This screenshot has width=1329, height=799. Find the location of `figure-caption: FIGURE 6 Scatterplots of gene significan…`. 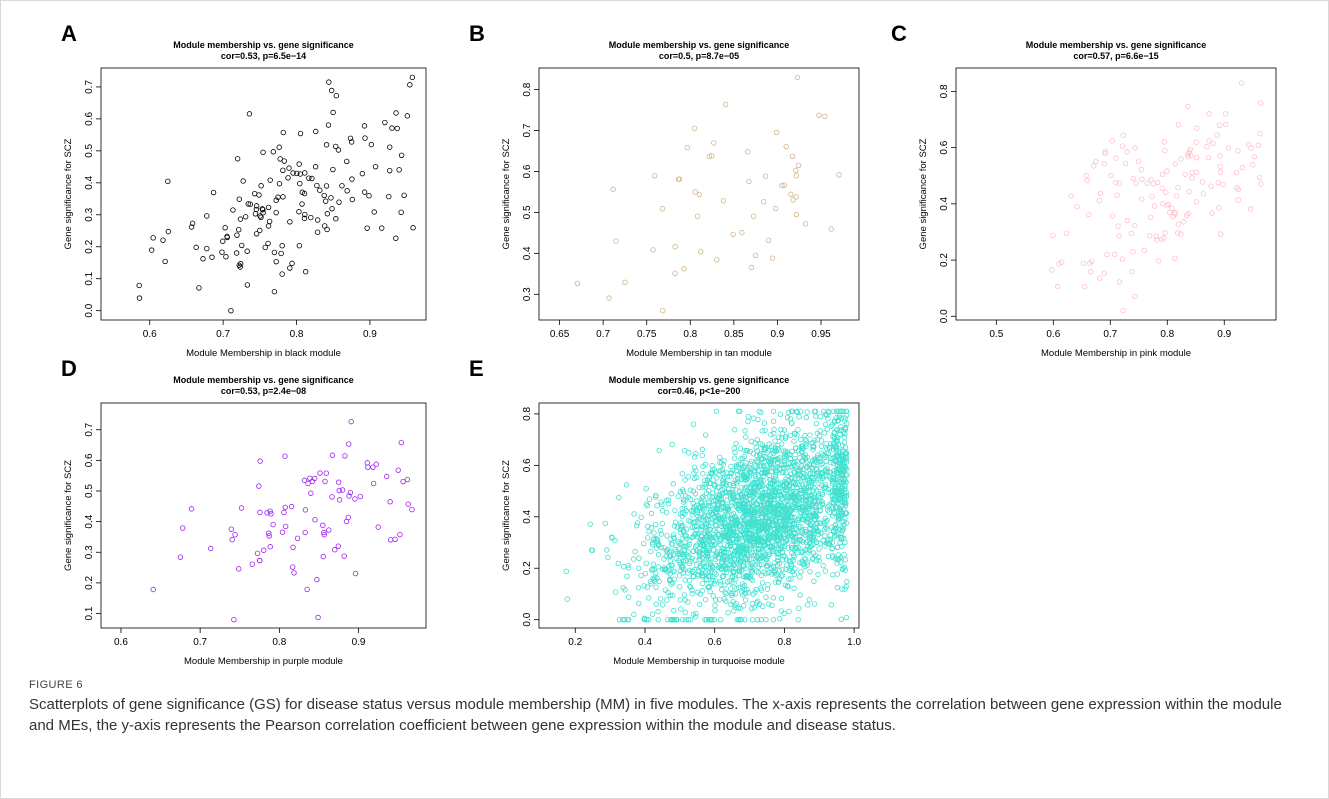

figure-caption: FIGURE 6 Scatterplots of gene significan… is located at coordinates (669, 707).